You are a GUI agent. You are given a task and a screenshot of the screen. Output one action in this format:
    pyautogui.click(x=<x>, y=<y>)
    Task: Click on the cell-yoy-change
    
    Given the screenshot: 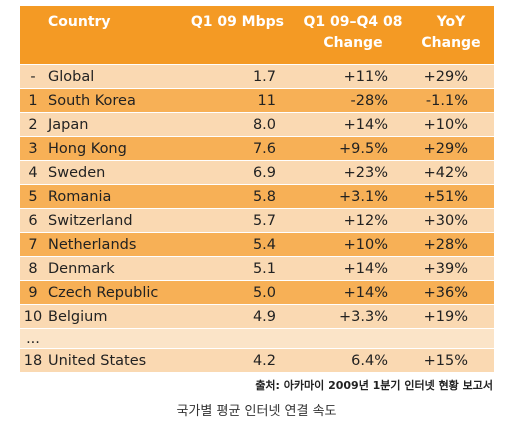 What is the action you would take?
    pyautogui.click(x=451, y=339)
    